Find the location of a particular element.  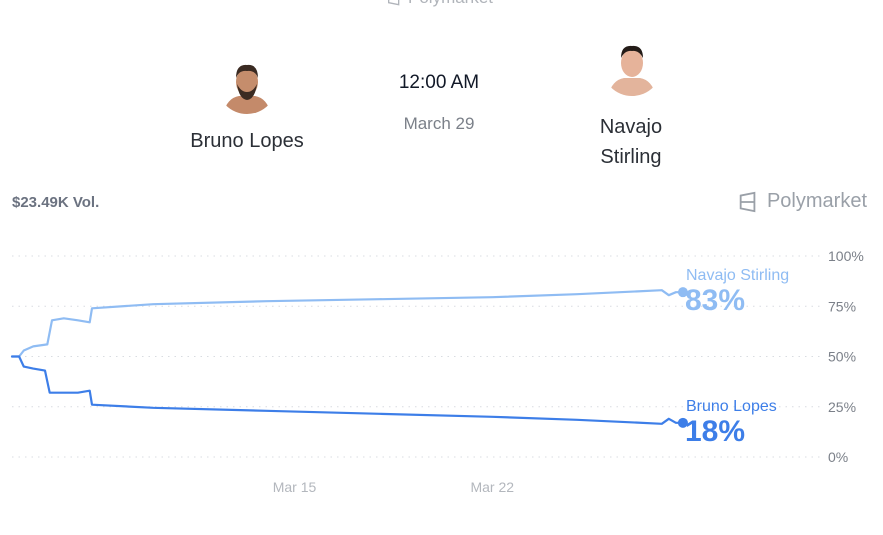

polymarket-brand-text: Polymarket is located at coordinates (816, 201).